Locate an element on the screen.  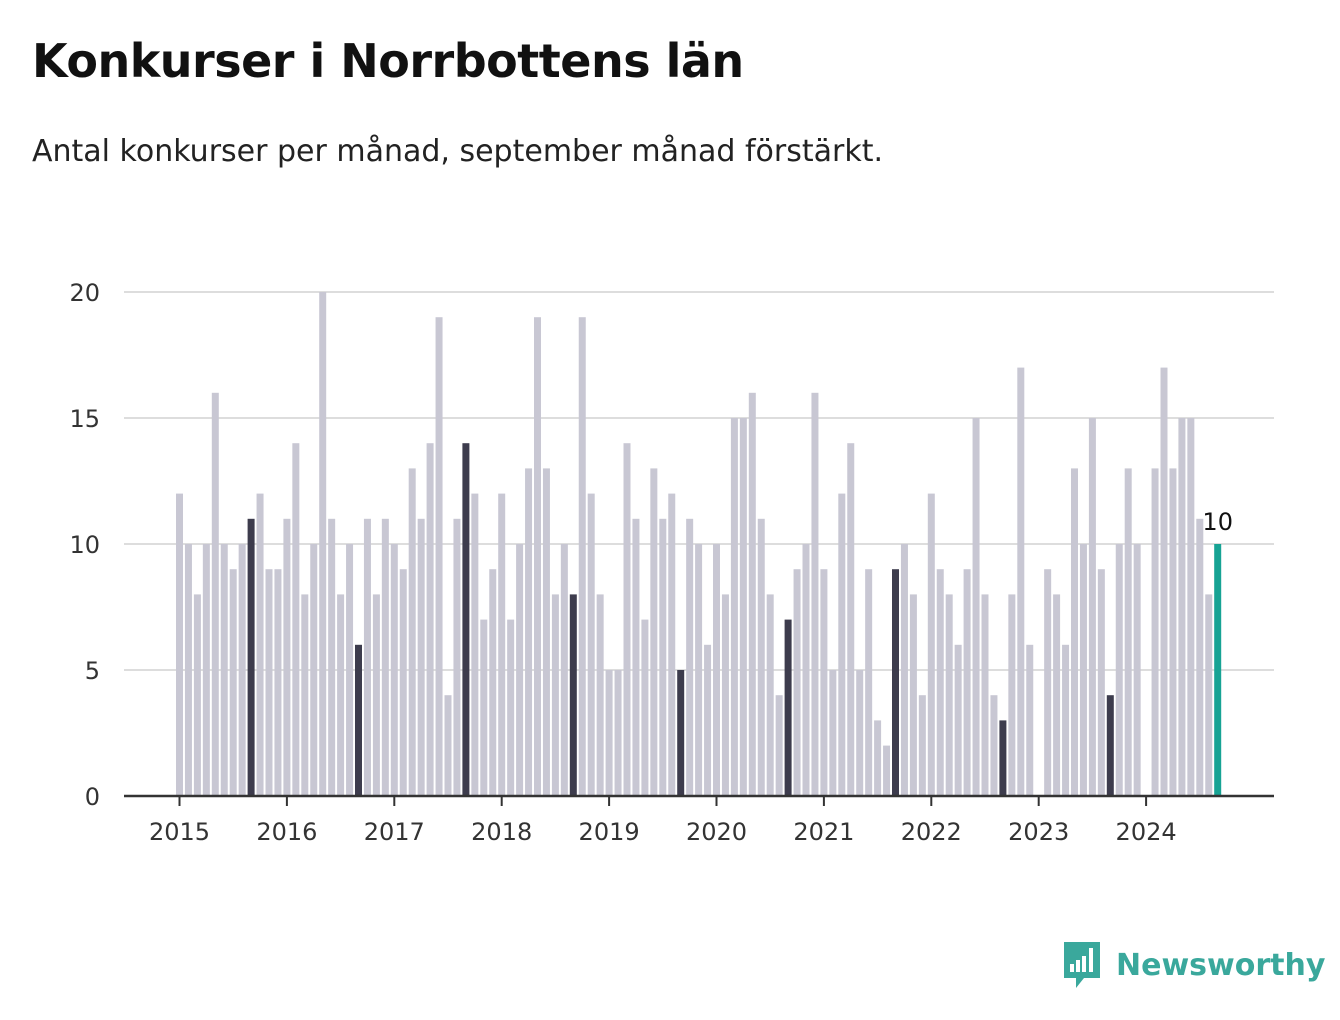
y-tick-label: 15 is located at coordinates (84, 419).